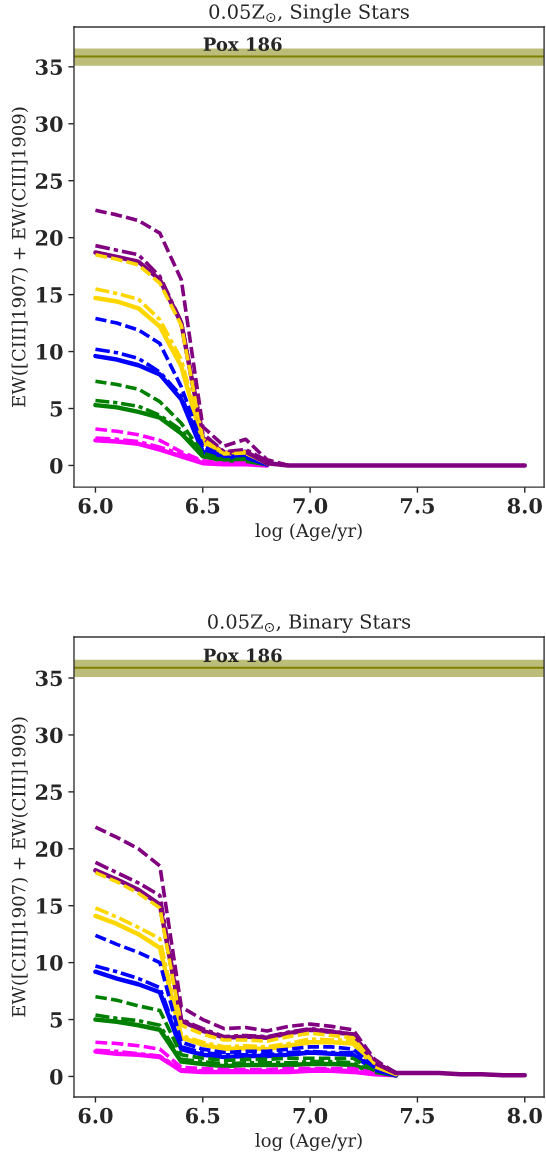  Describe the element at coordinates (309, 623) in the screenshot. I see `chart-title: 0.05Z$_{⊙}$, Binary Stars` at that location.